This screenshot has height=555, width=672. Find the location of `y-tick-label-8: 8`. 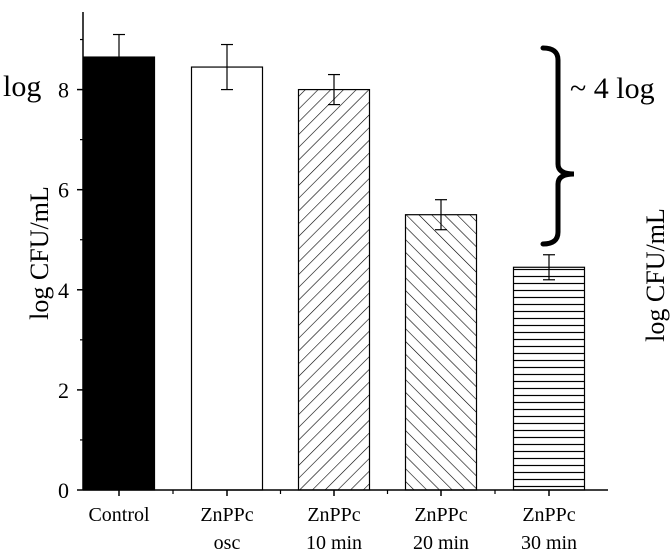

y-tick-label-8: 8 is located at coordinates (63, 90).